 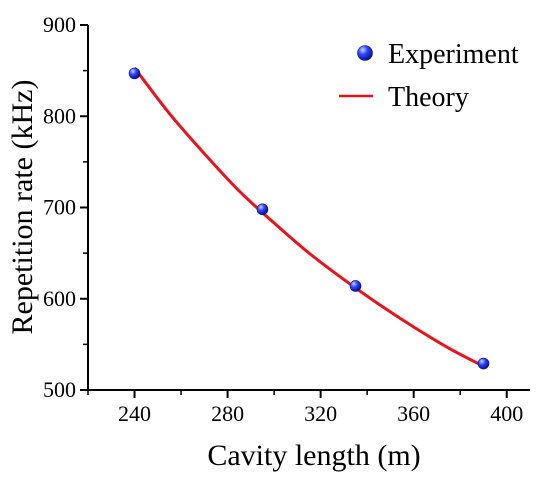 What do you see at coordinates (59, 24) in the screenshot?
I see `y-tick-label: 900` at bounding box center [59, 24].